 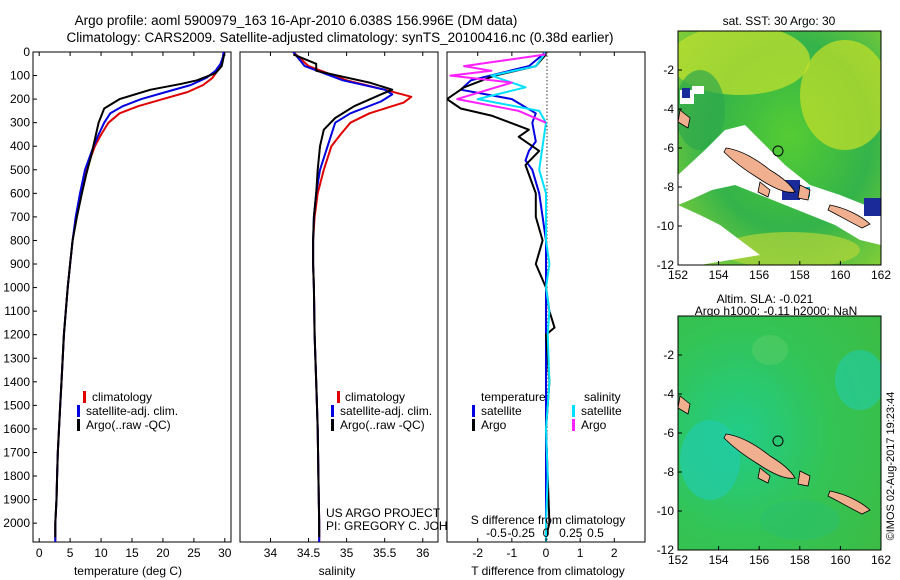 What do you see at coordinates (225, 553) in the screenshot?
I see `x-tick-label: 30` at bounding box center [225, 553].